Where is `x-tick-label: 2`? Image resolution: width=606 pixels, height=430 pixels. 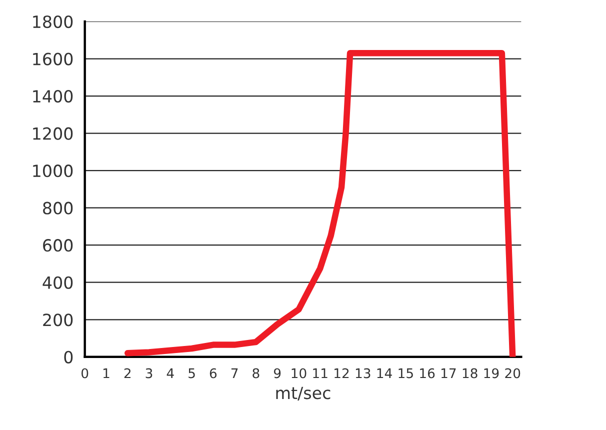 x-tick-label: 2 is located at coordinates (127, 373).